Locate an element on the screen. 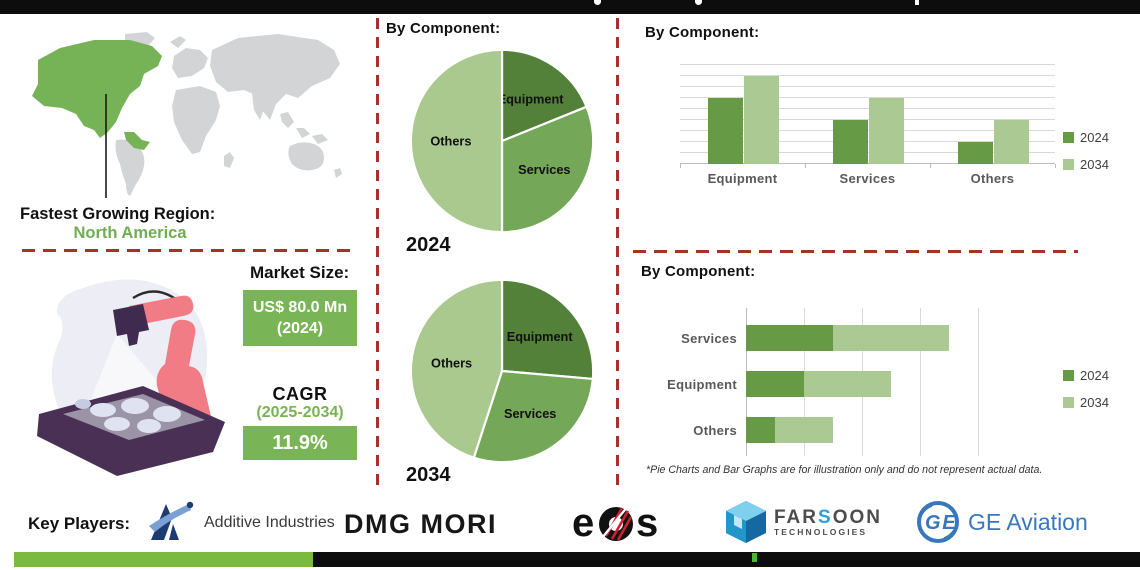 Image resolution: width=1140 pixels, height=570 pixels. hbar-legend: 2024 2034 is located at coordinates (1086, 389).